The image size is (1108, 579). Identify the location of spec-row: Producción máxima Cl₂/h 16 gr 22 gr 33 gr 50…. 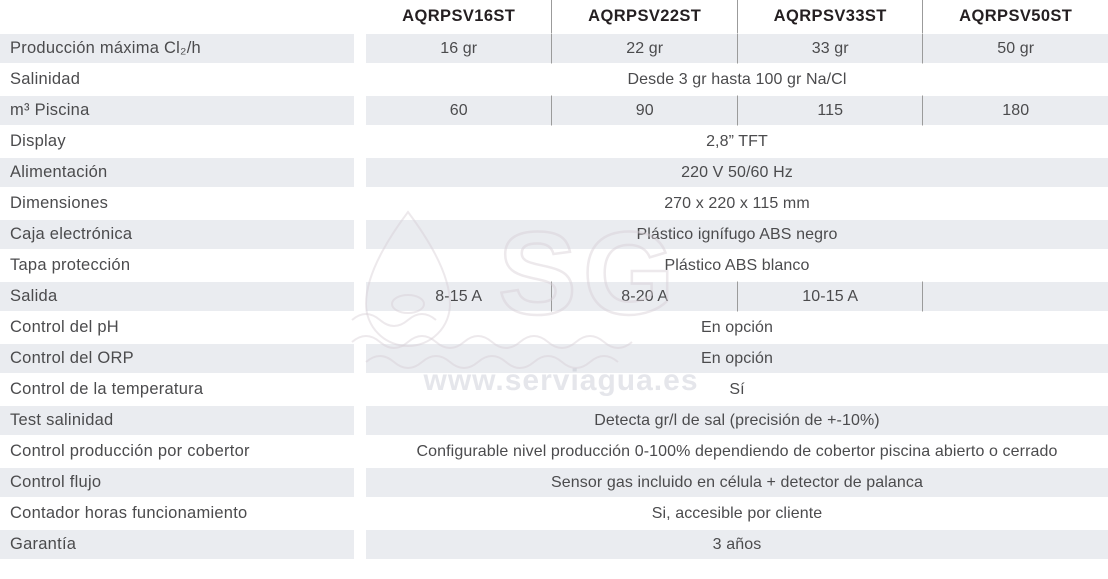
(554, 48).